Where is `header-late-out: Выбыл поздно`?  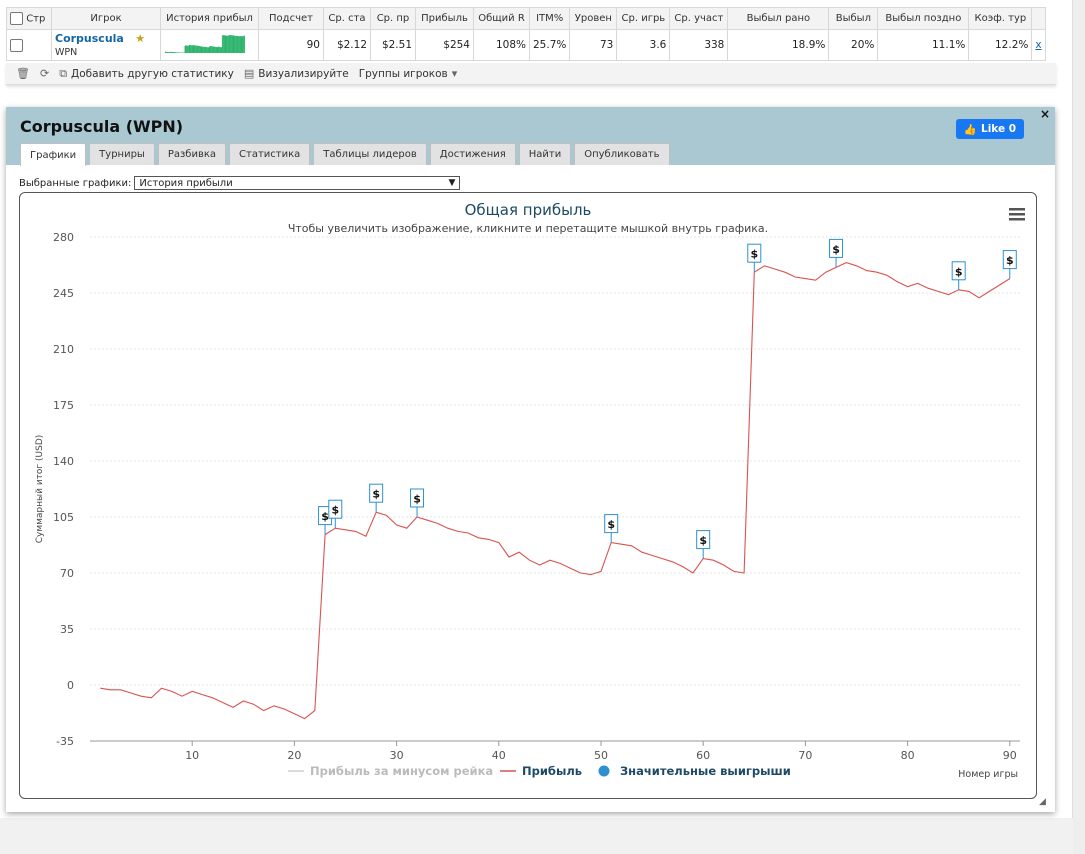 header-late-out: Выбыл поздно is located at coordinates (923, 18).